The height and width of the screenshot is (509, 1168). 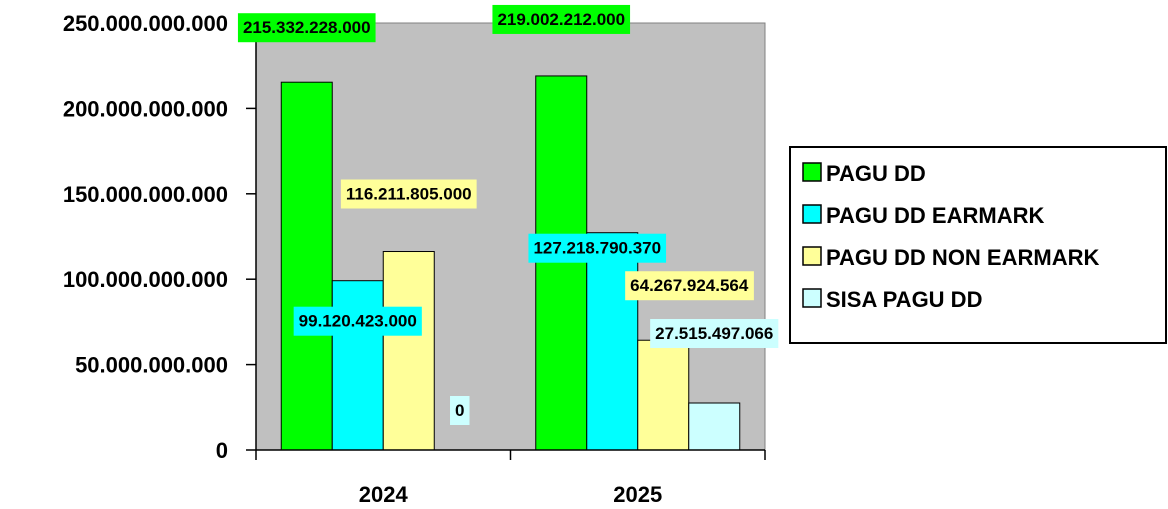 I want to click on data-label: 219.002.212.000, so click(x=561, y=19).